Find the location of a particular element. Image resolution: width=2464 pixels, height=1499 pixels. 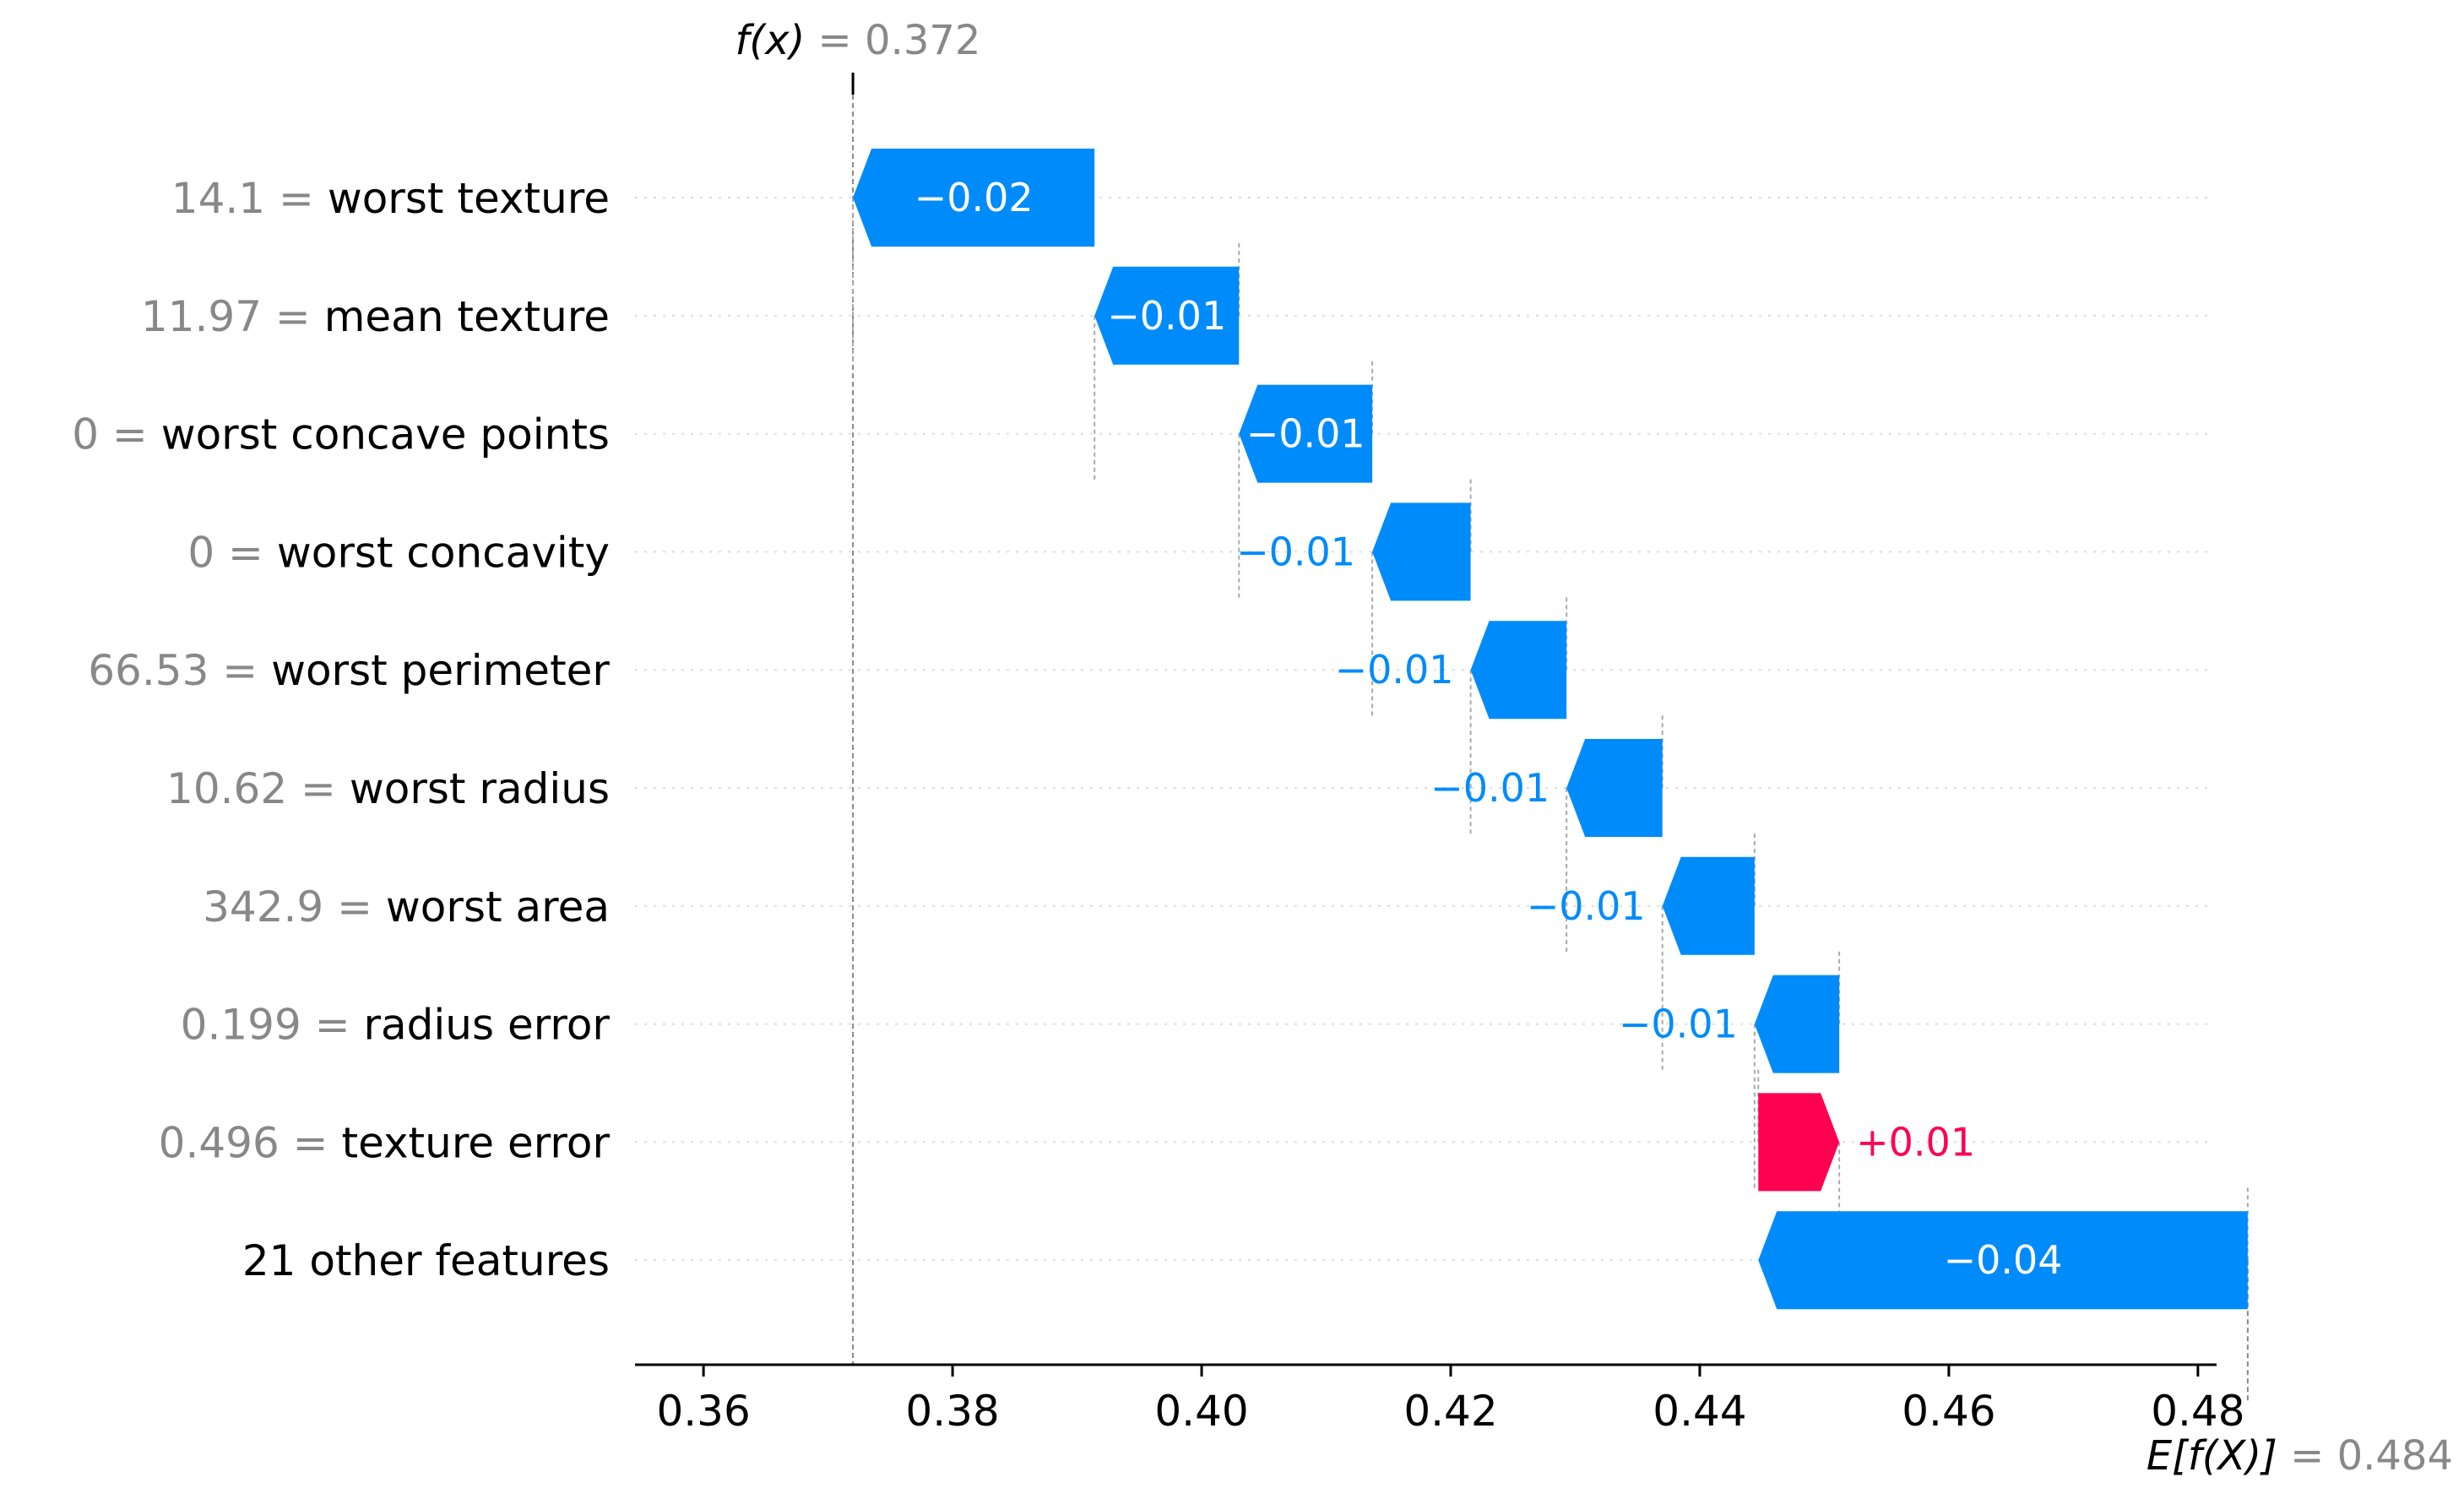

x-tick-label: 0.44 is located at coordinates (1699, 1411).